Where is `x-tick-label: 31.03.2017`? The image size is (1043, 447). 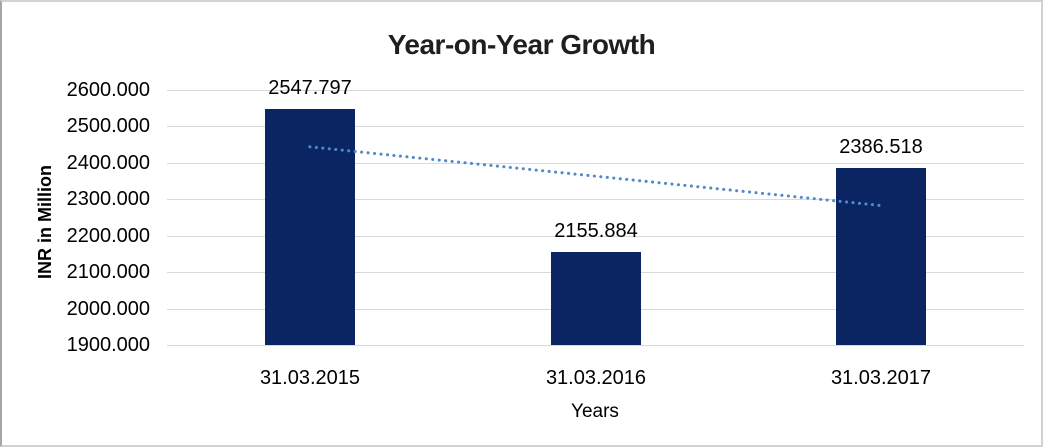
x-tick-label: 31.03.2017 is located at coordinates (881, 378).